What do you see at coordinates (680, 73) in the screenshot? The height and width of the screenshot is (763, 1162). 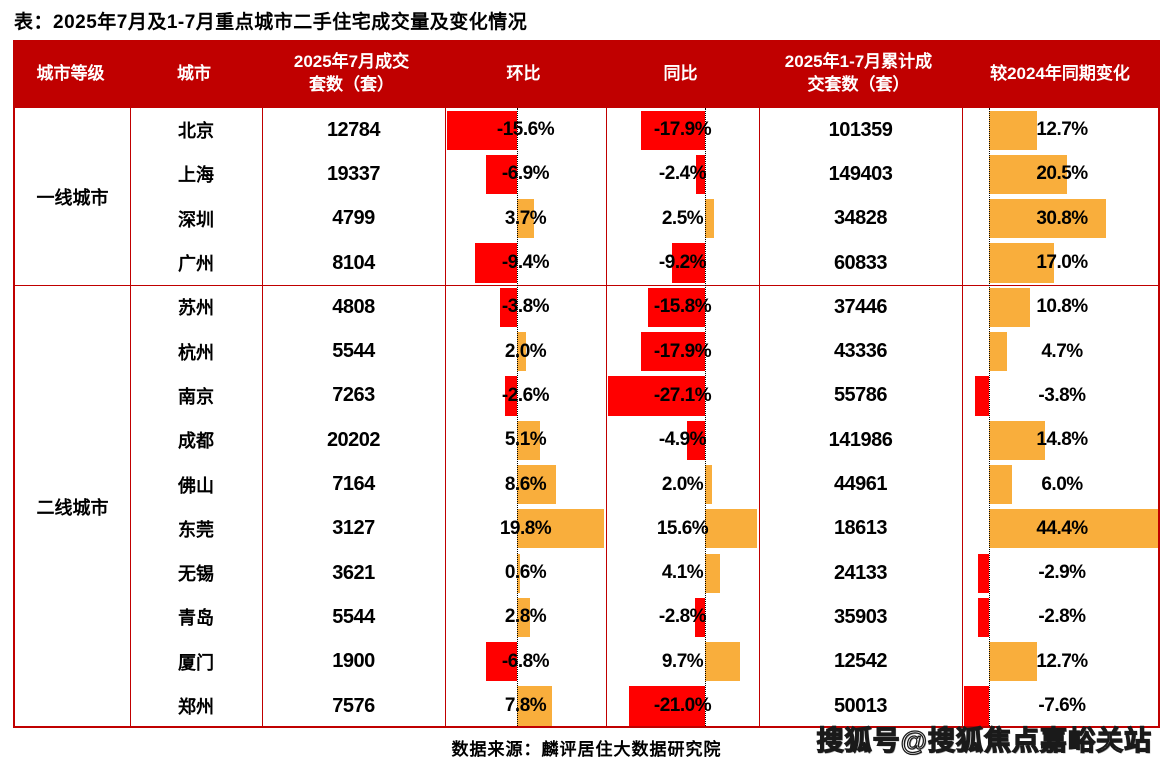 I see `column-header: 同比` at bounding box center [680, 73].